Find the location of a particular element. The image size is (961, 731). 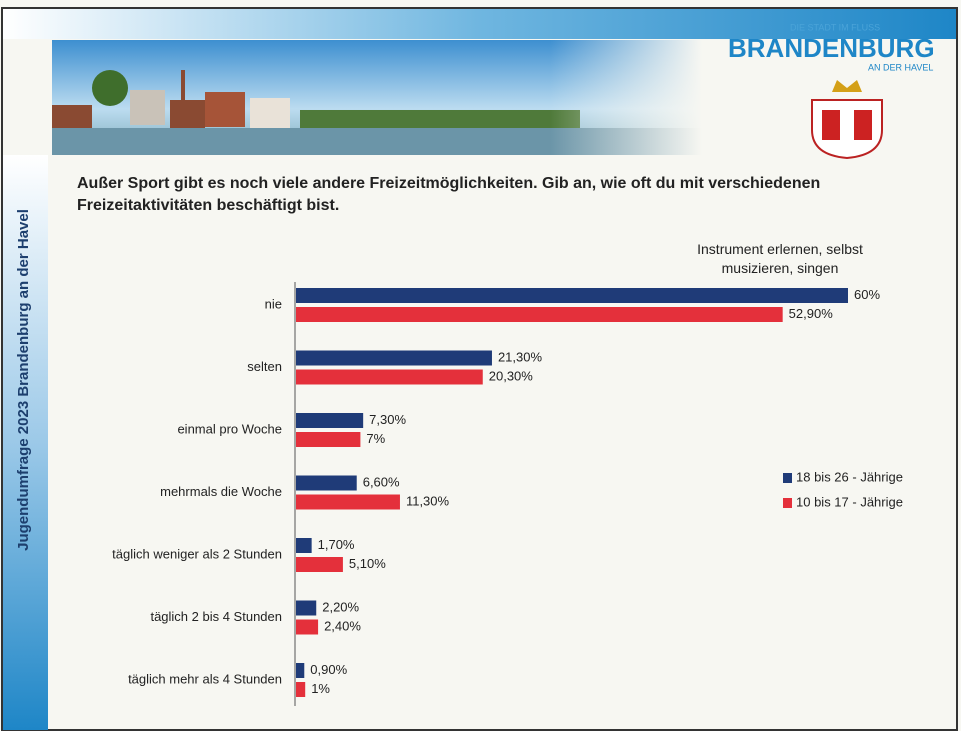

logo-tagline: DIE STADT IM FLUSS is located at coordinates (835, 27).